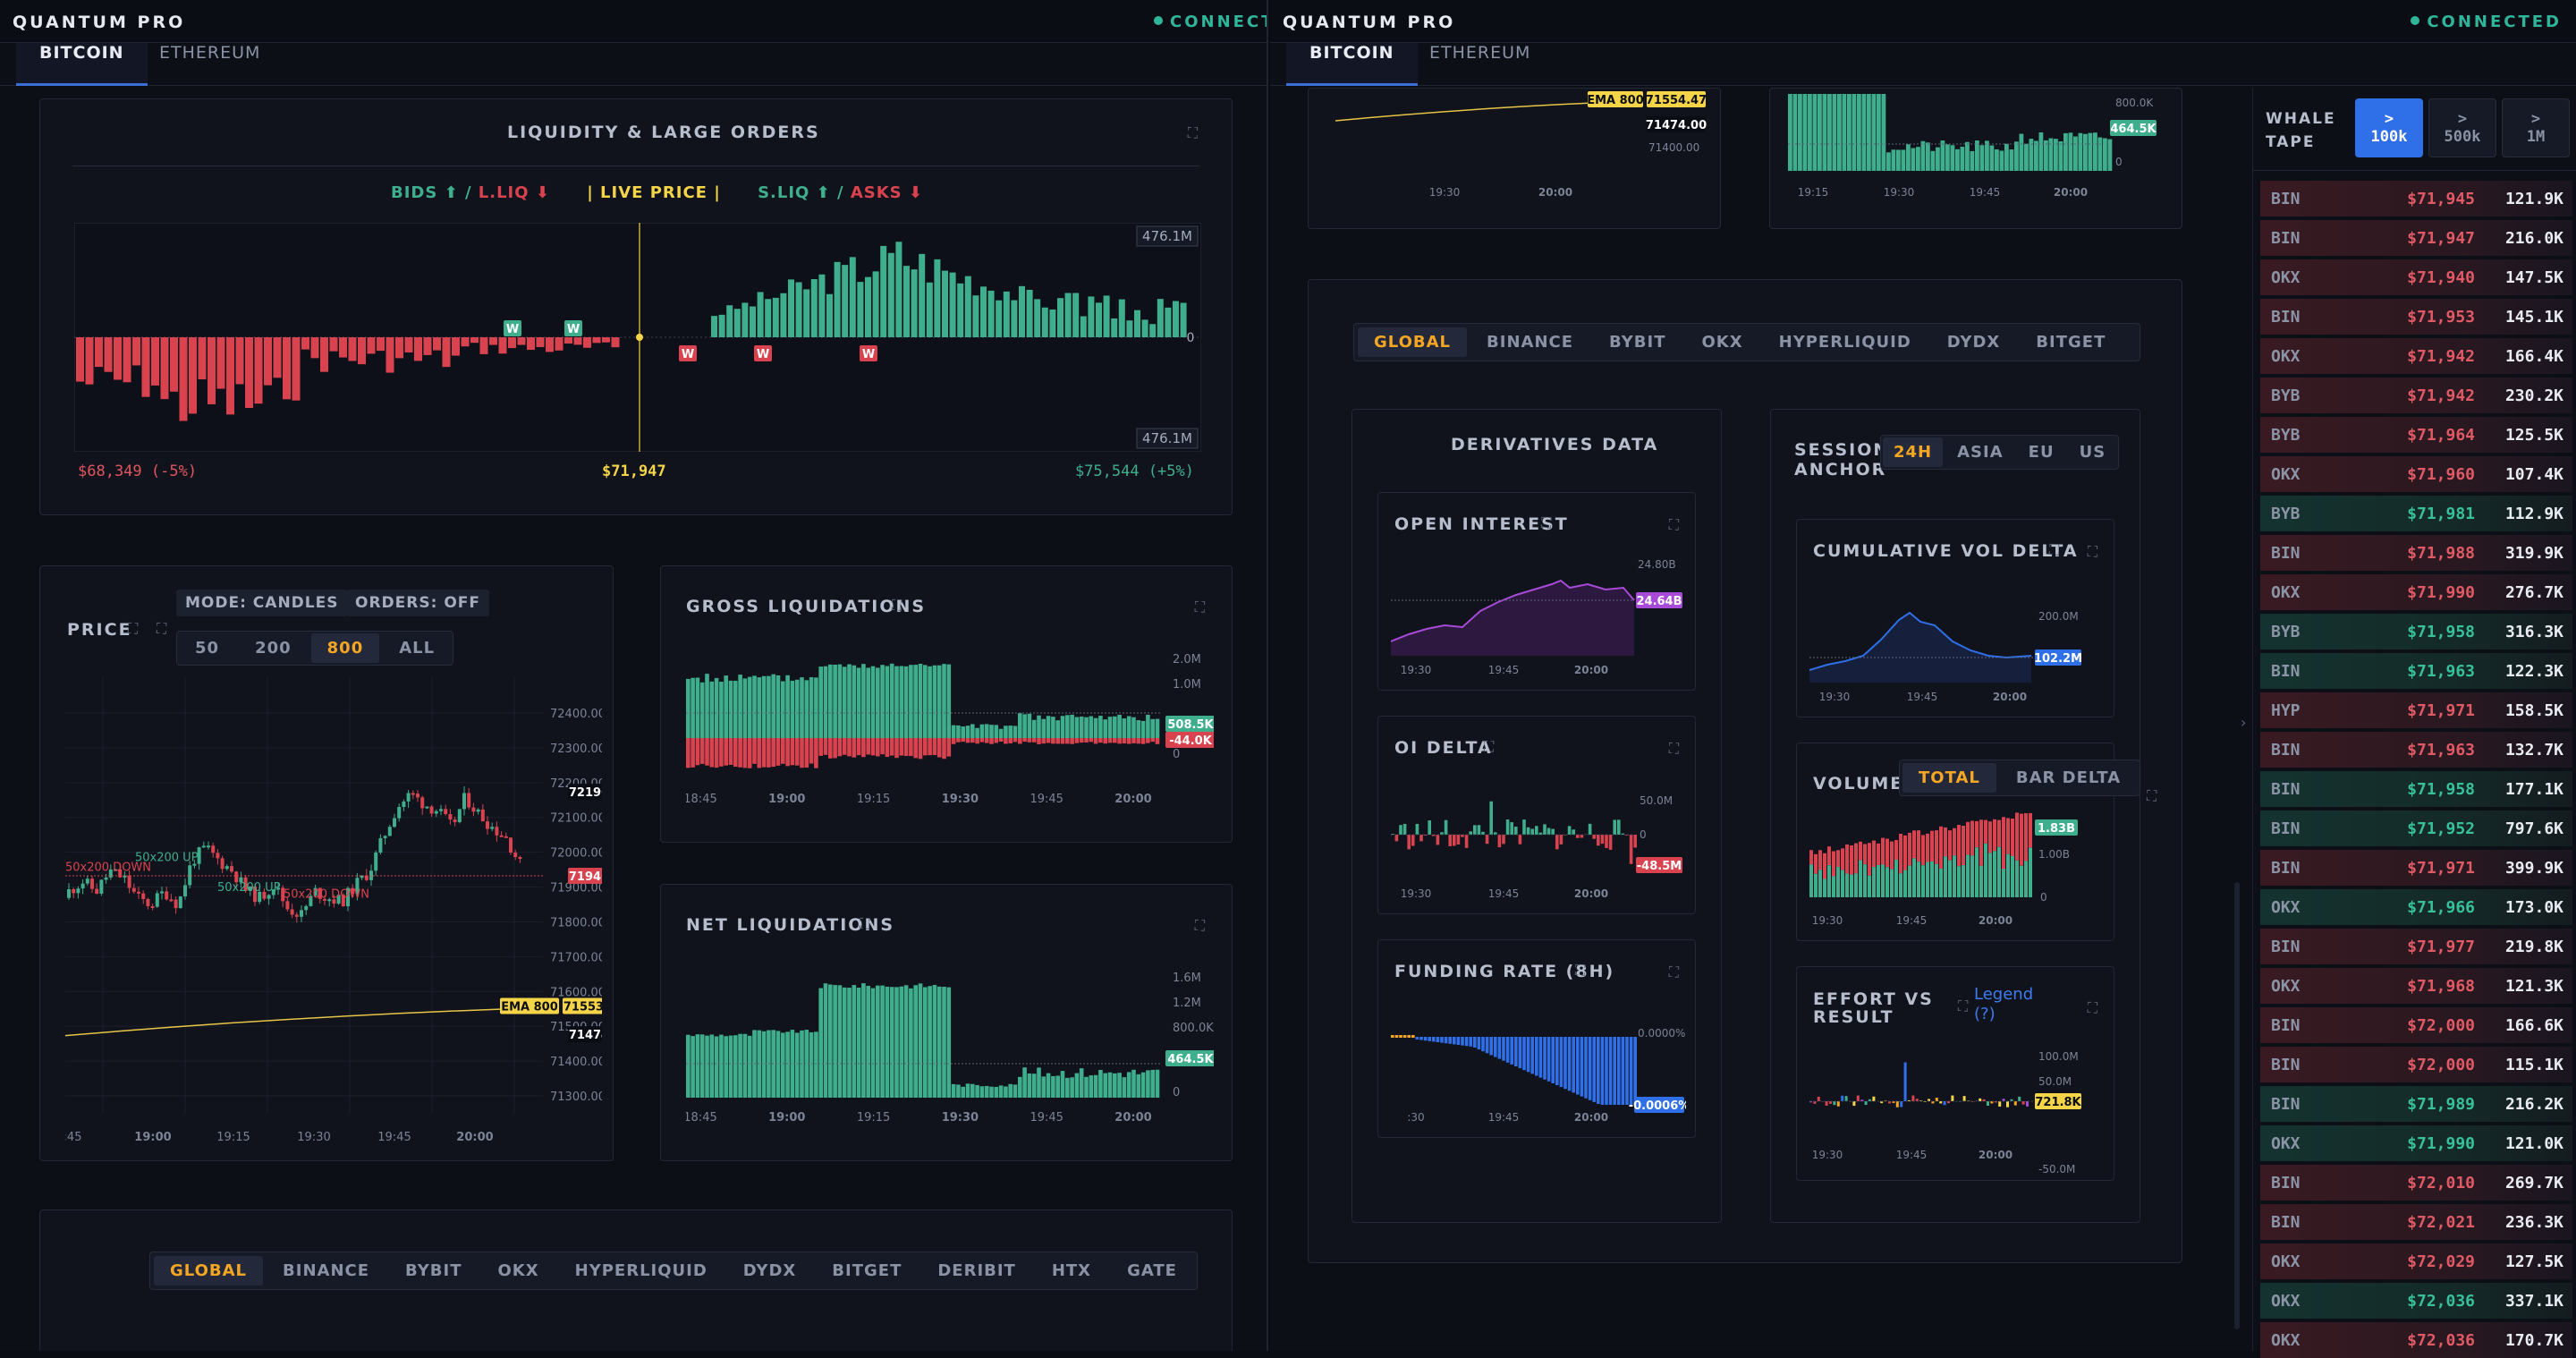 The height and width of the screenshot is (1358, 2576). What do you see at coordinates (976, 1271) in the screenshot?
I see `exchange-deribit: DERIBIT` at bounding box center [976, 1271].